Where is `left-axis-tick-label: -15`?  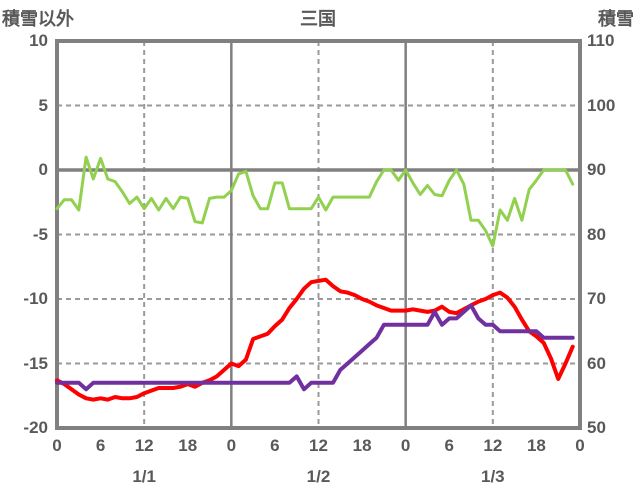 left-axis-tick-label: -15 is located at coordinates (35, 363).